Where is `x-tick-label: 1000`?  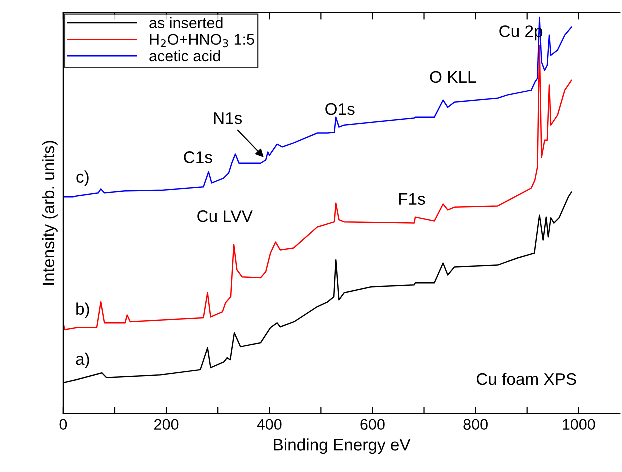
x-tick-label: 1000 is located at coordinates (579, 424).